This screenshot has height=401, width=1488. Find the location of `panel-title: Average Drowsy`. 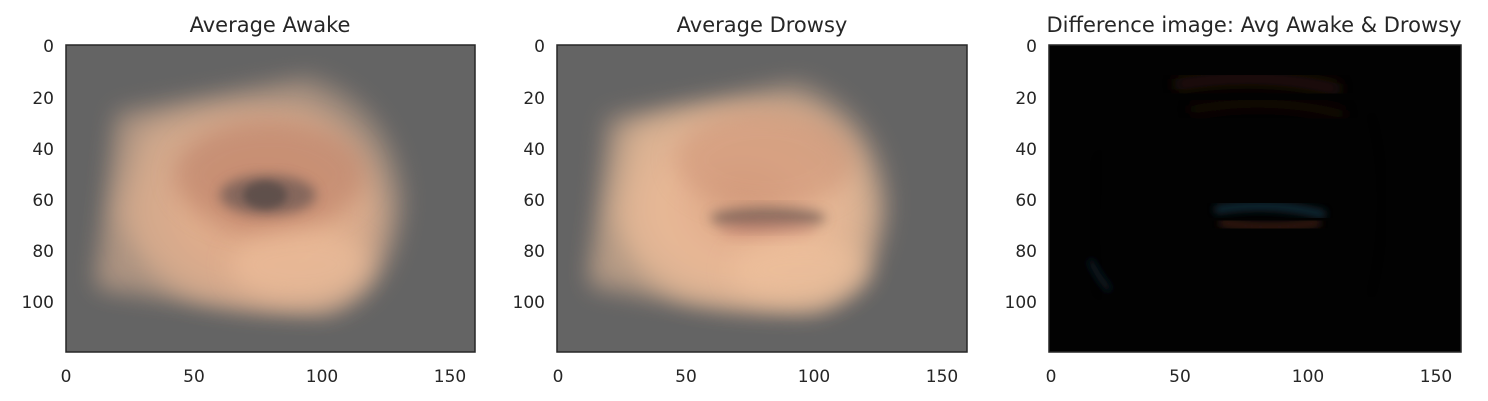

panel-title: Average Drowsy is located at coordinates (762, 25).